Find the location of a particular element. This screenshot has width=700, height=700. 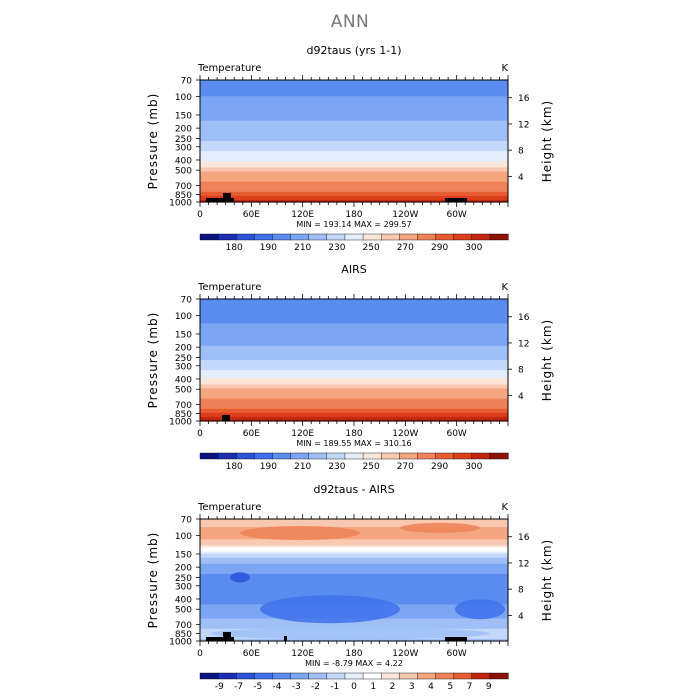

pressure-tick-label: 100 is located at coordinates (183, 537).